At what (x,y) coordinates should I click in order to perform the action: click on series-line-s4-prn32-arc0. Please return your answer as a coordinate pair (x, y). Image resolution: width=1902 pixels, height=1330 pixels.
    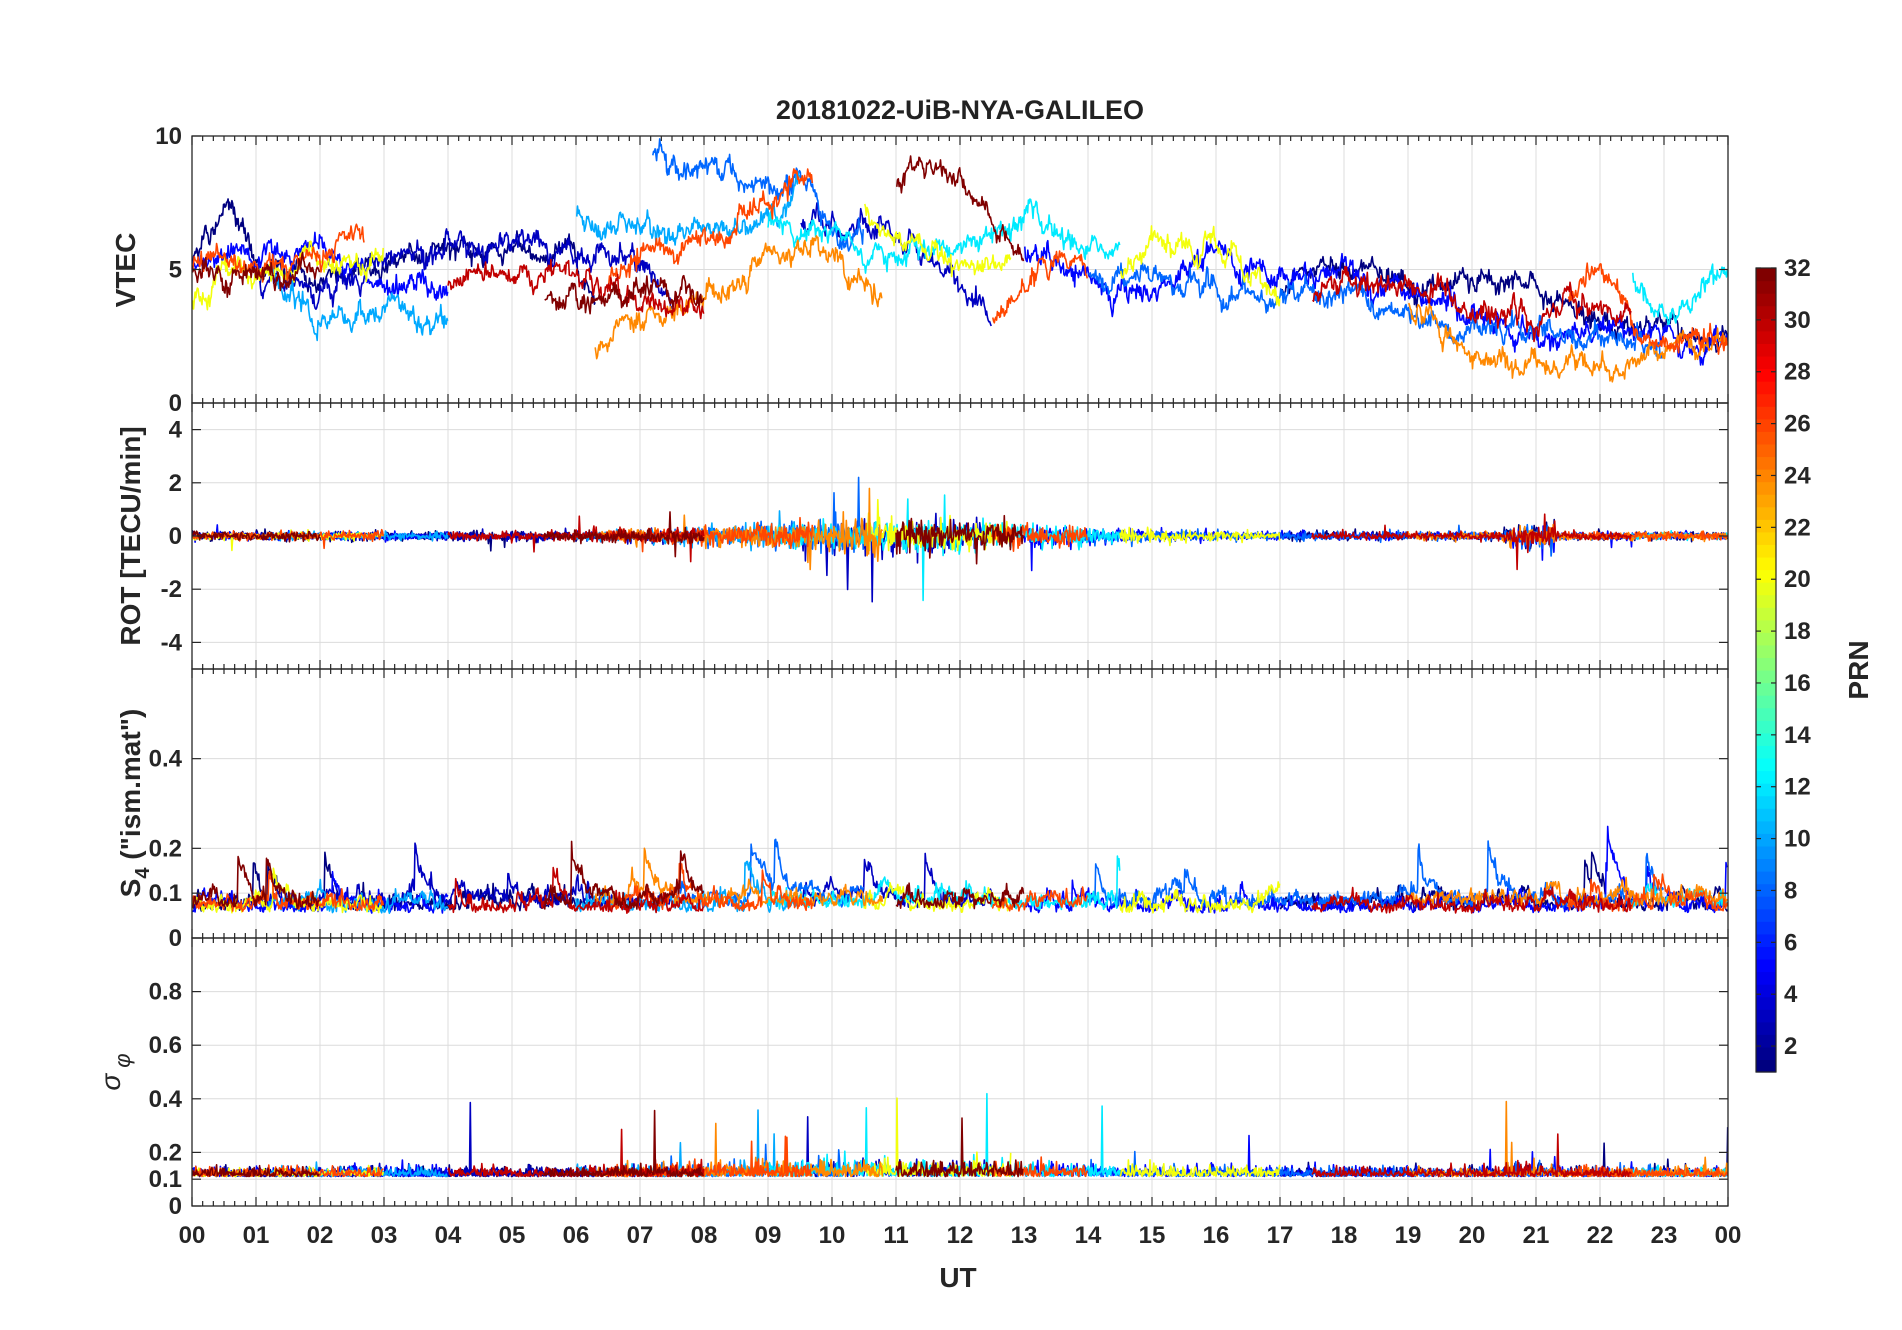
    Looking at the image, I should click on (256, 882).